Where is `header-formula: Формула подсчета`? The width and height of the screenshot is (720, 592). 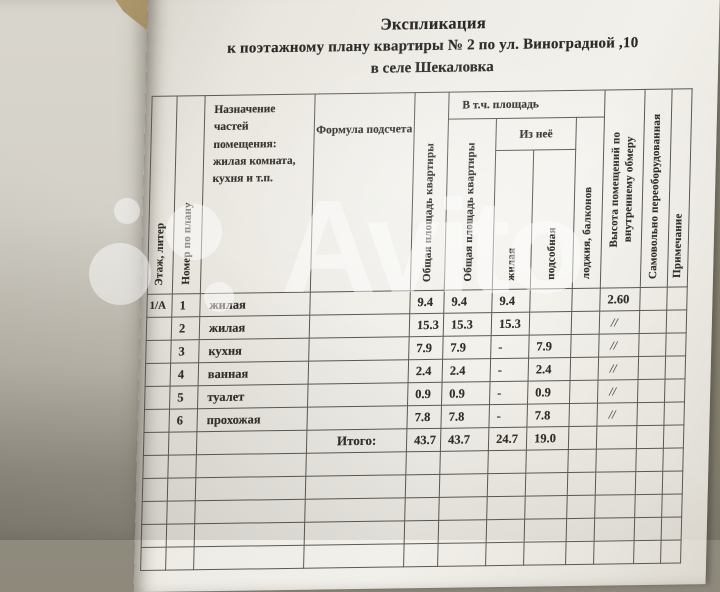 header-formula: Формула подсчета is located at coordinates (363, 192).